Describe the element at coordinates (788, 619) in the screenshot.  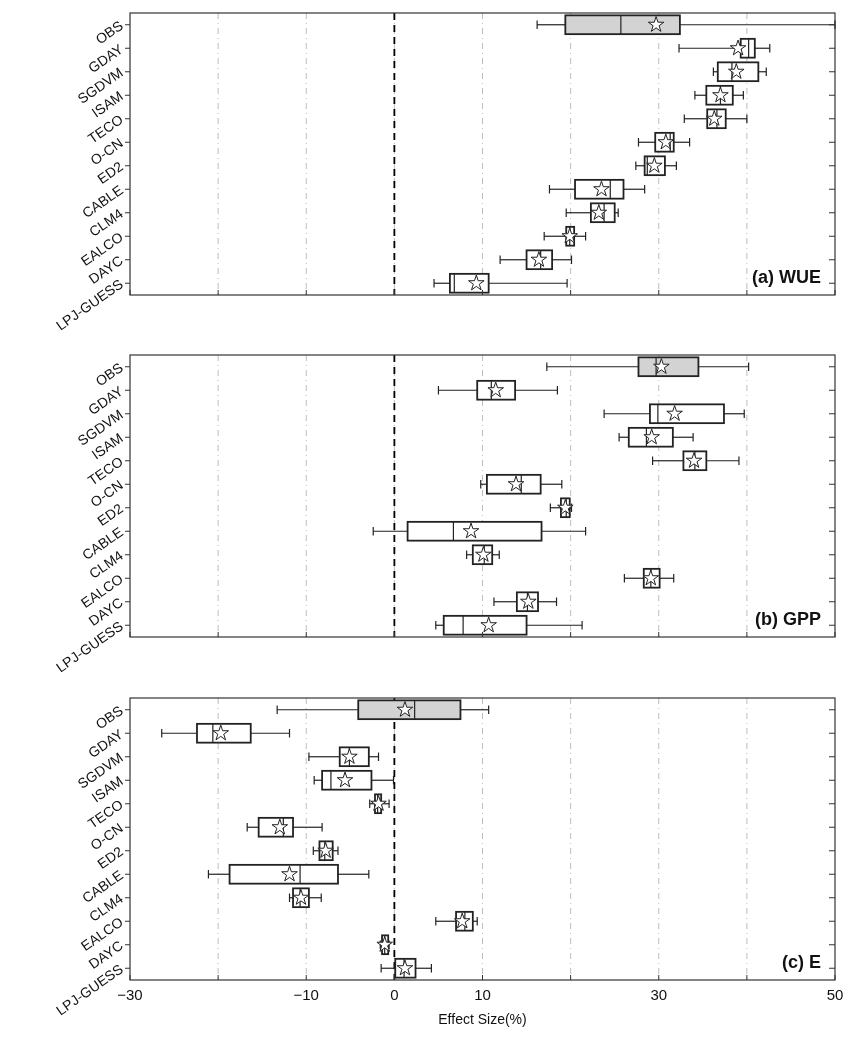
I see `text: (b) GPP` at that location.